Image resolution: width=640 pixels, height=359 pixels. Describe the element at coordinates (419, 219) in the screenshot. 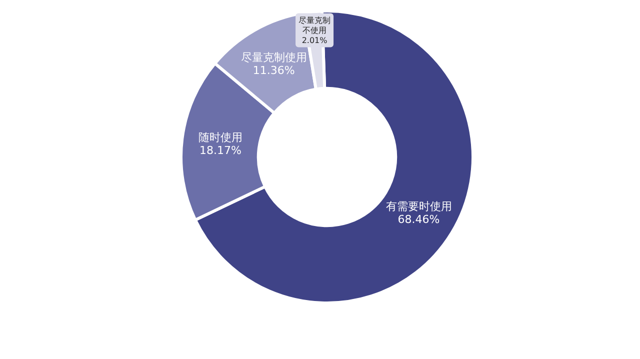

I see `data-label: 68.46%` at that location.